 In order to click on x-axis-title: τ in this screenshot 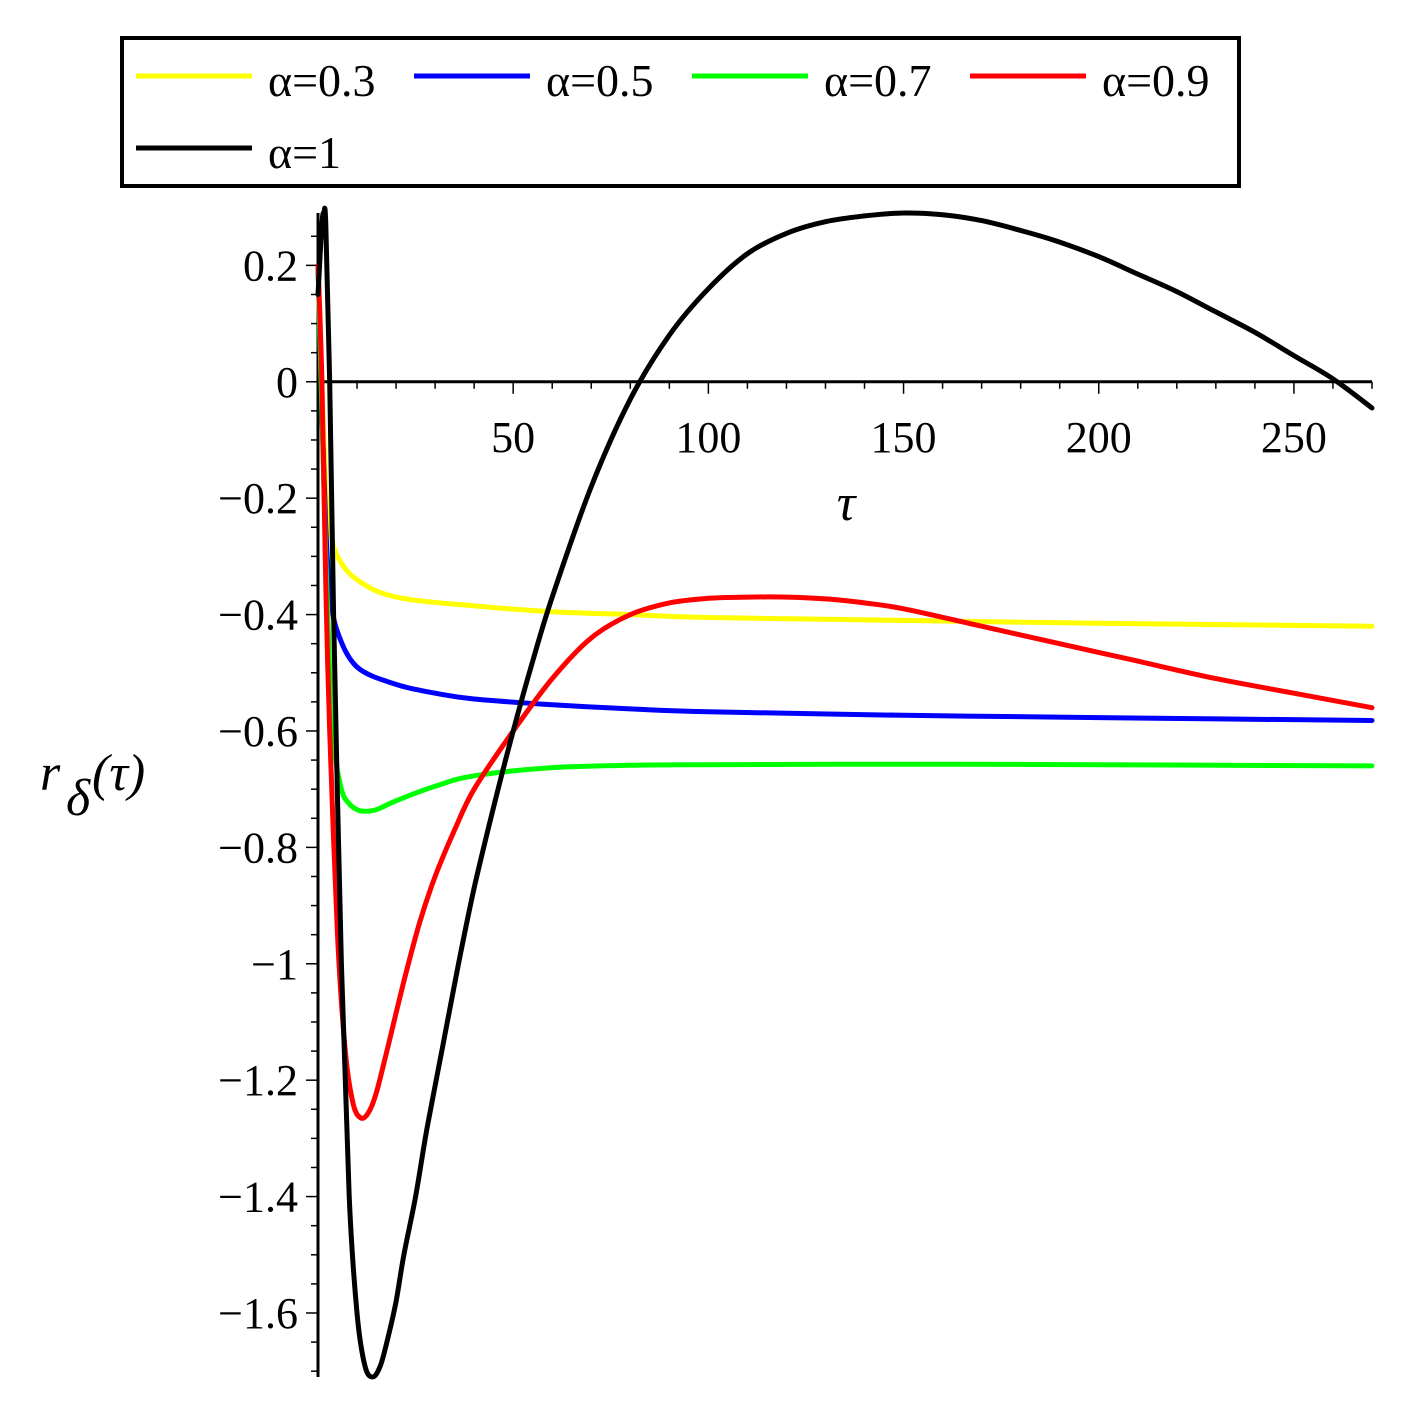, I will do `click(847, 503)`.